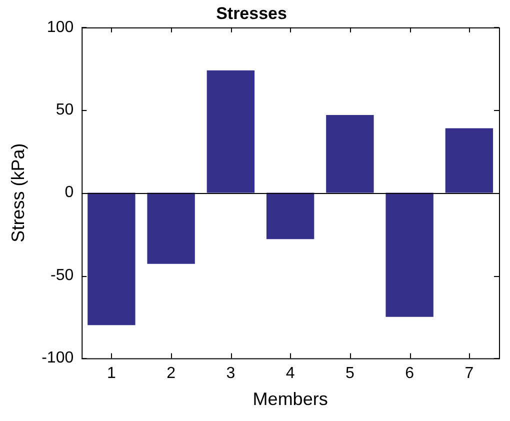 The image size is (510, 421). I want to click on x-tick-label: 5, so click(349, 373).